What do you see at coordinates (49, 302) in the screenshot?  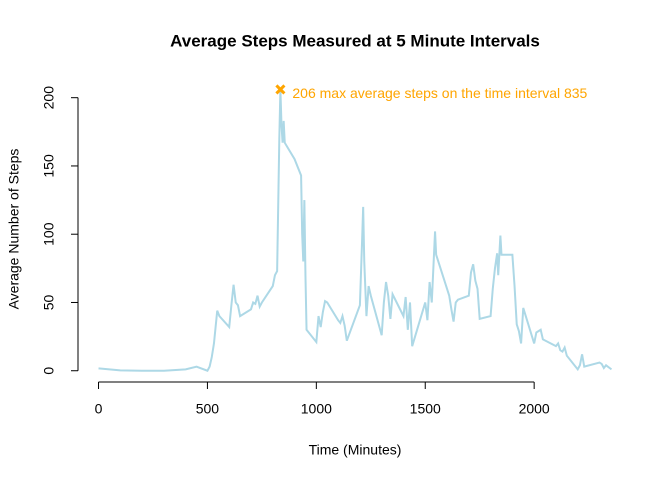 I see `y-tick-label: 50` at bounding box center [49, 302].